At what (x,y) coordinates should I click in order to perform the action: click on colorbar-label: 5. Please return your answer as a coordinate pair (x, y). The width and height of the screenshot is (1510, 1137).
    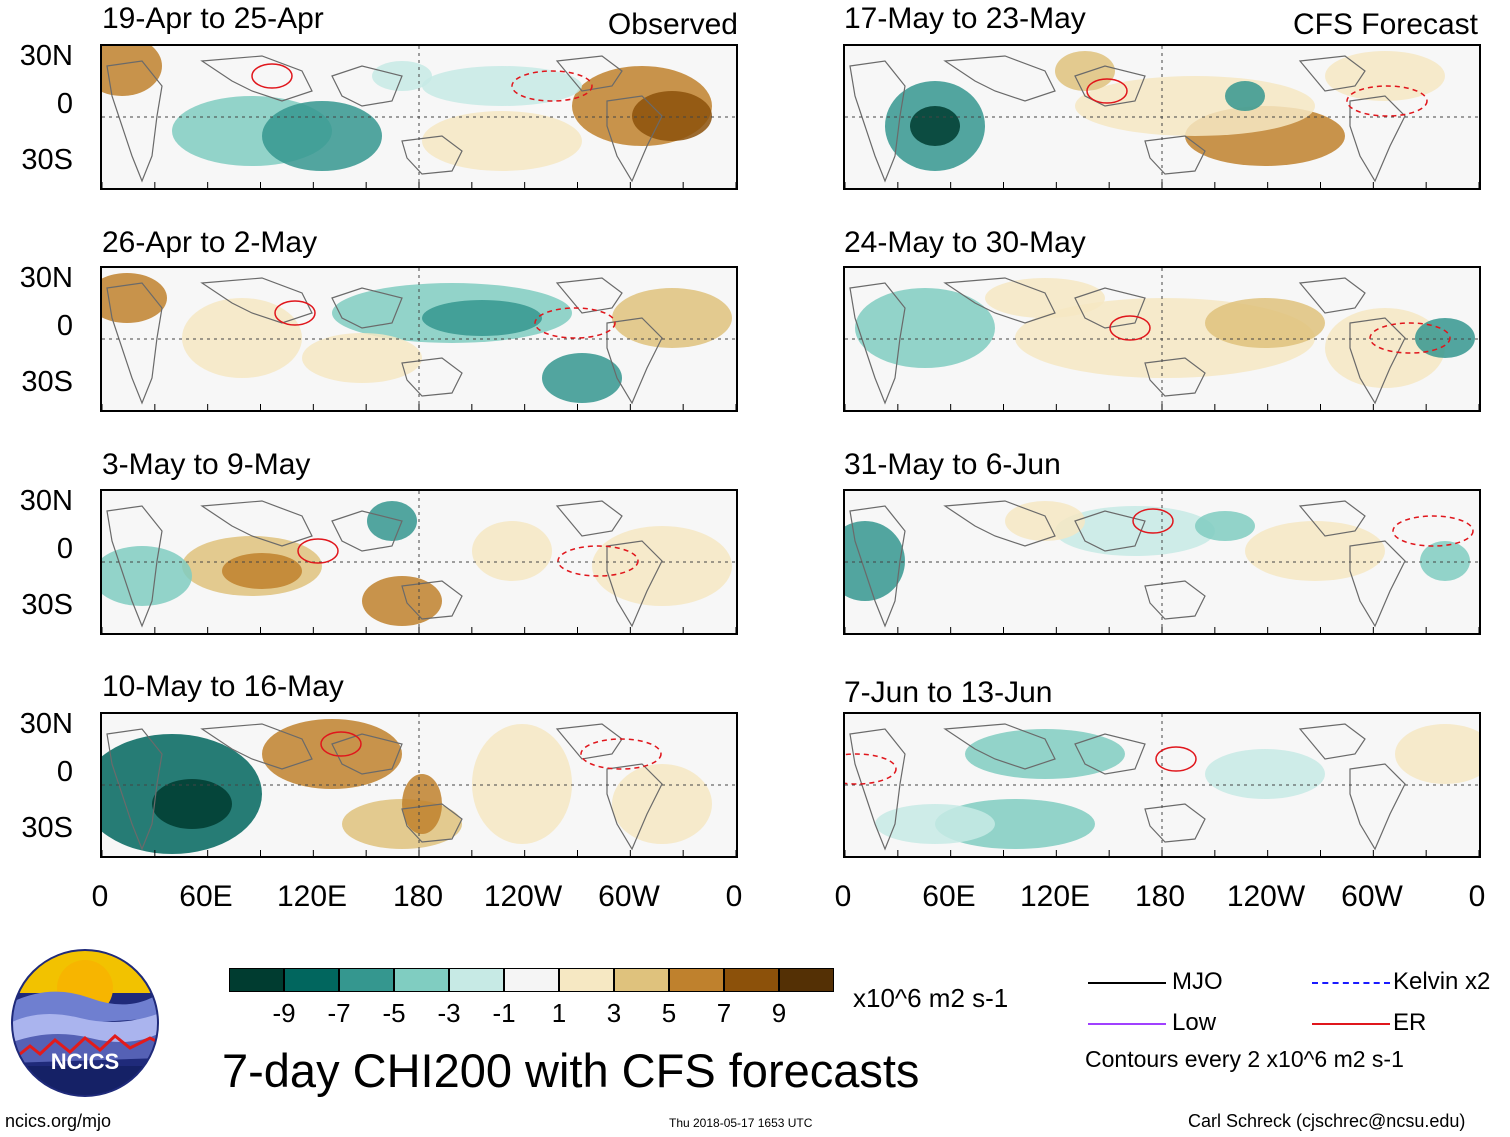
    Looking at the image, I should click on (669, 1013).